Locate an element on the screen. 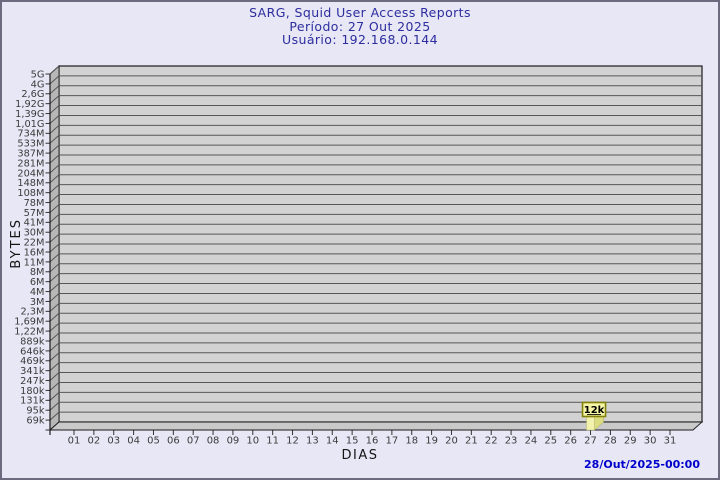 This screenshot has width=720, height=480. x-tick-label: 20 is located at coordinates (451, 441).